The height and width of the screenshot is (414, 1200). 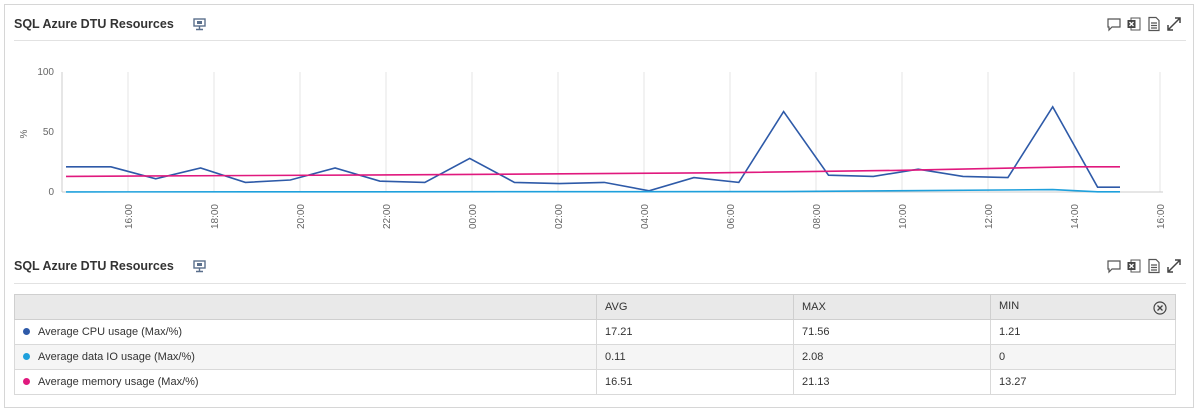 I want to click on avg-value: 0.11, so click(x=695, y=357).